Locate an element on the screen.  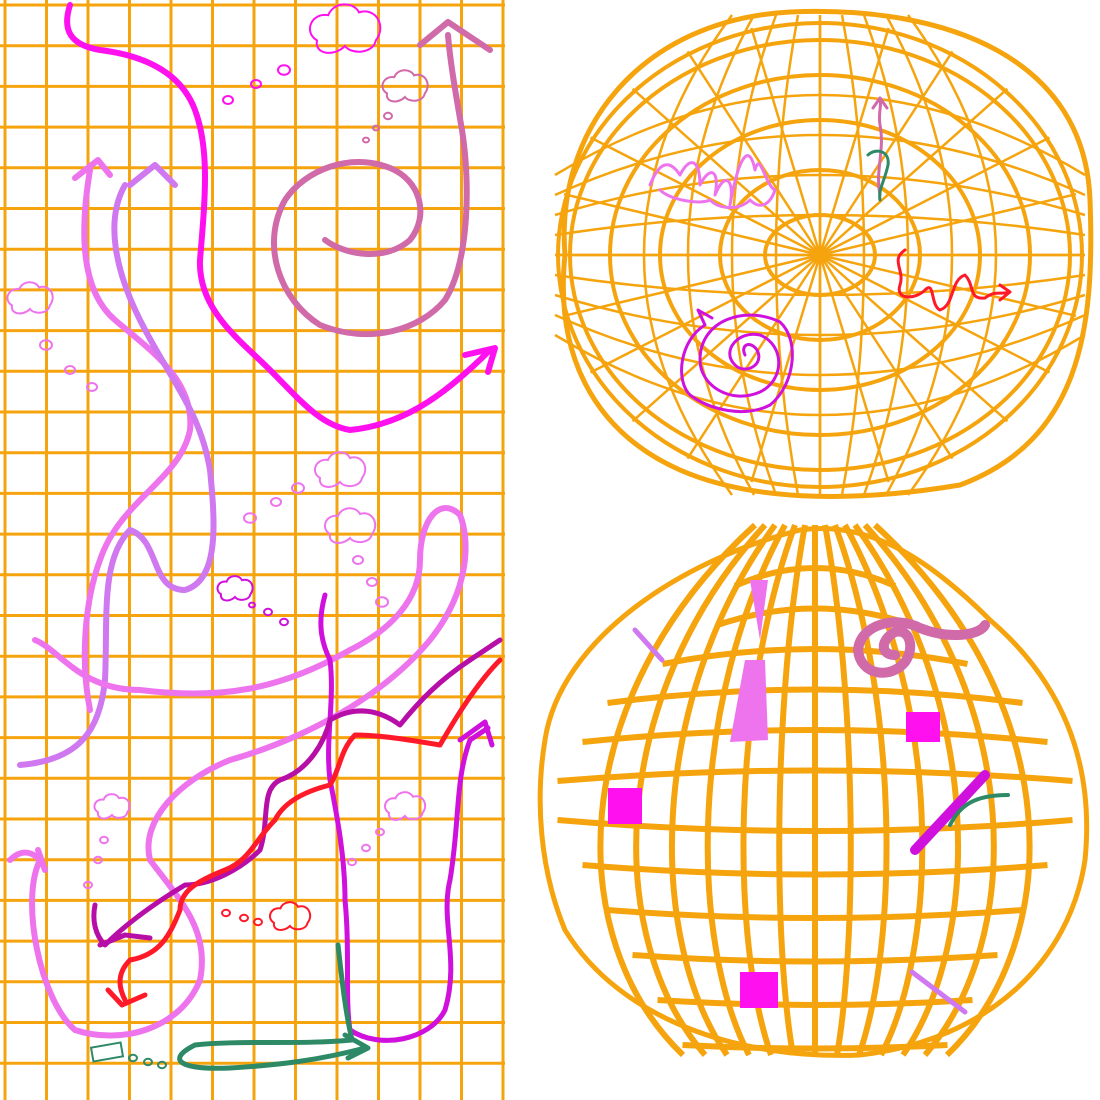
bottom-pink-exclamation is located at coordinates (749, 661).